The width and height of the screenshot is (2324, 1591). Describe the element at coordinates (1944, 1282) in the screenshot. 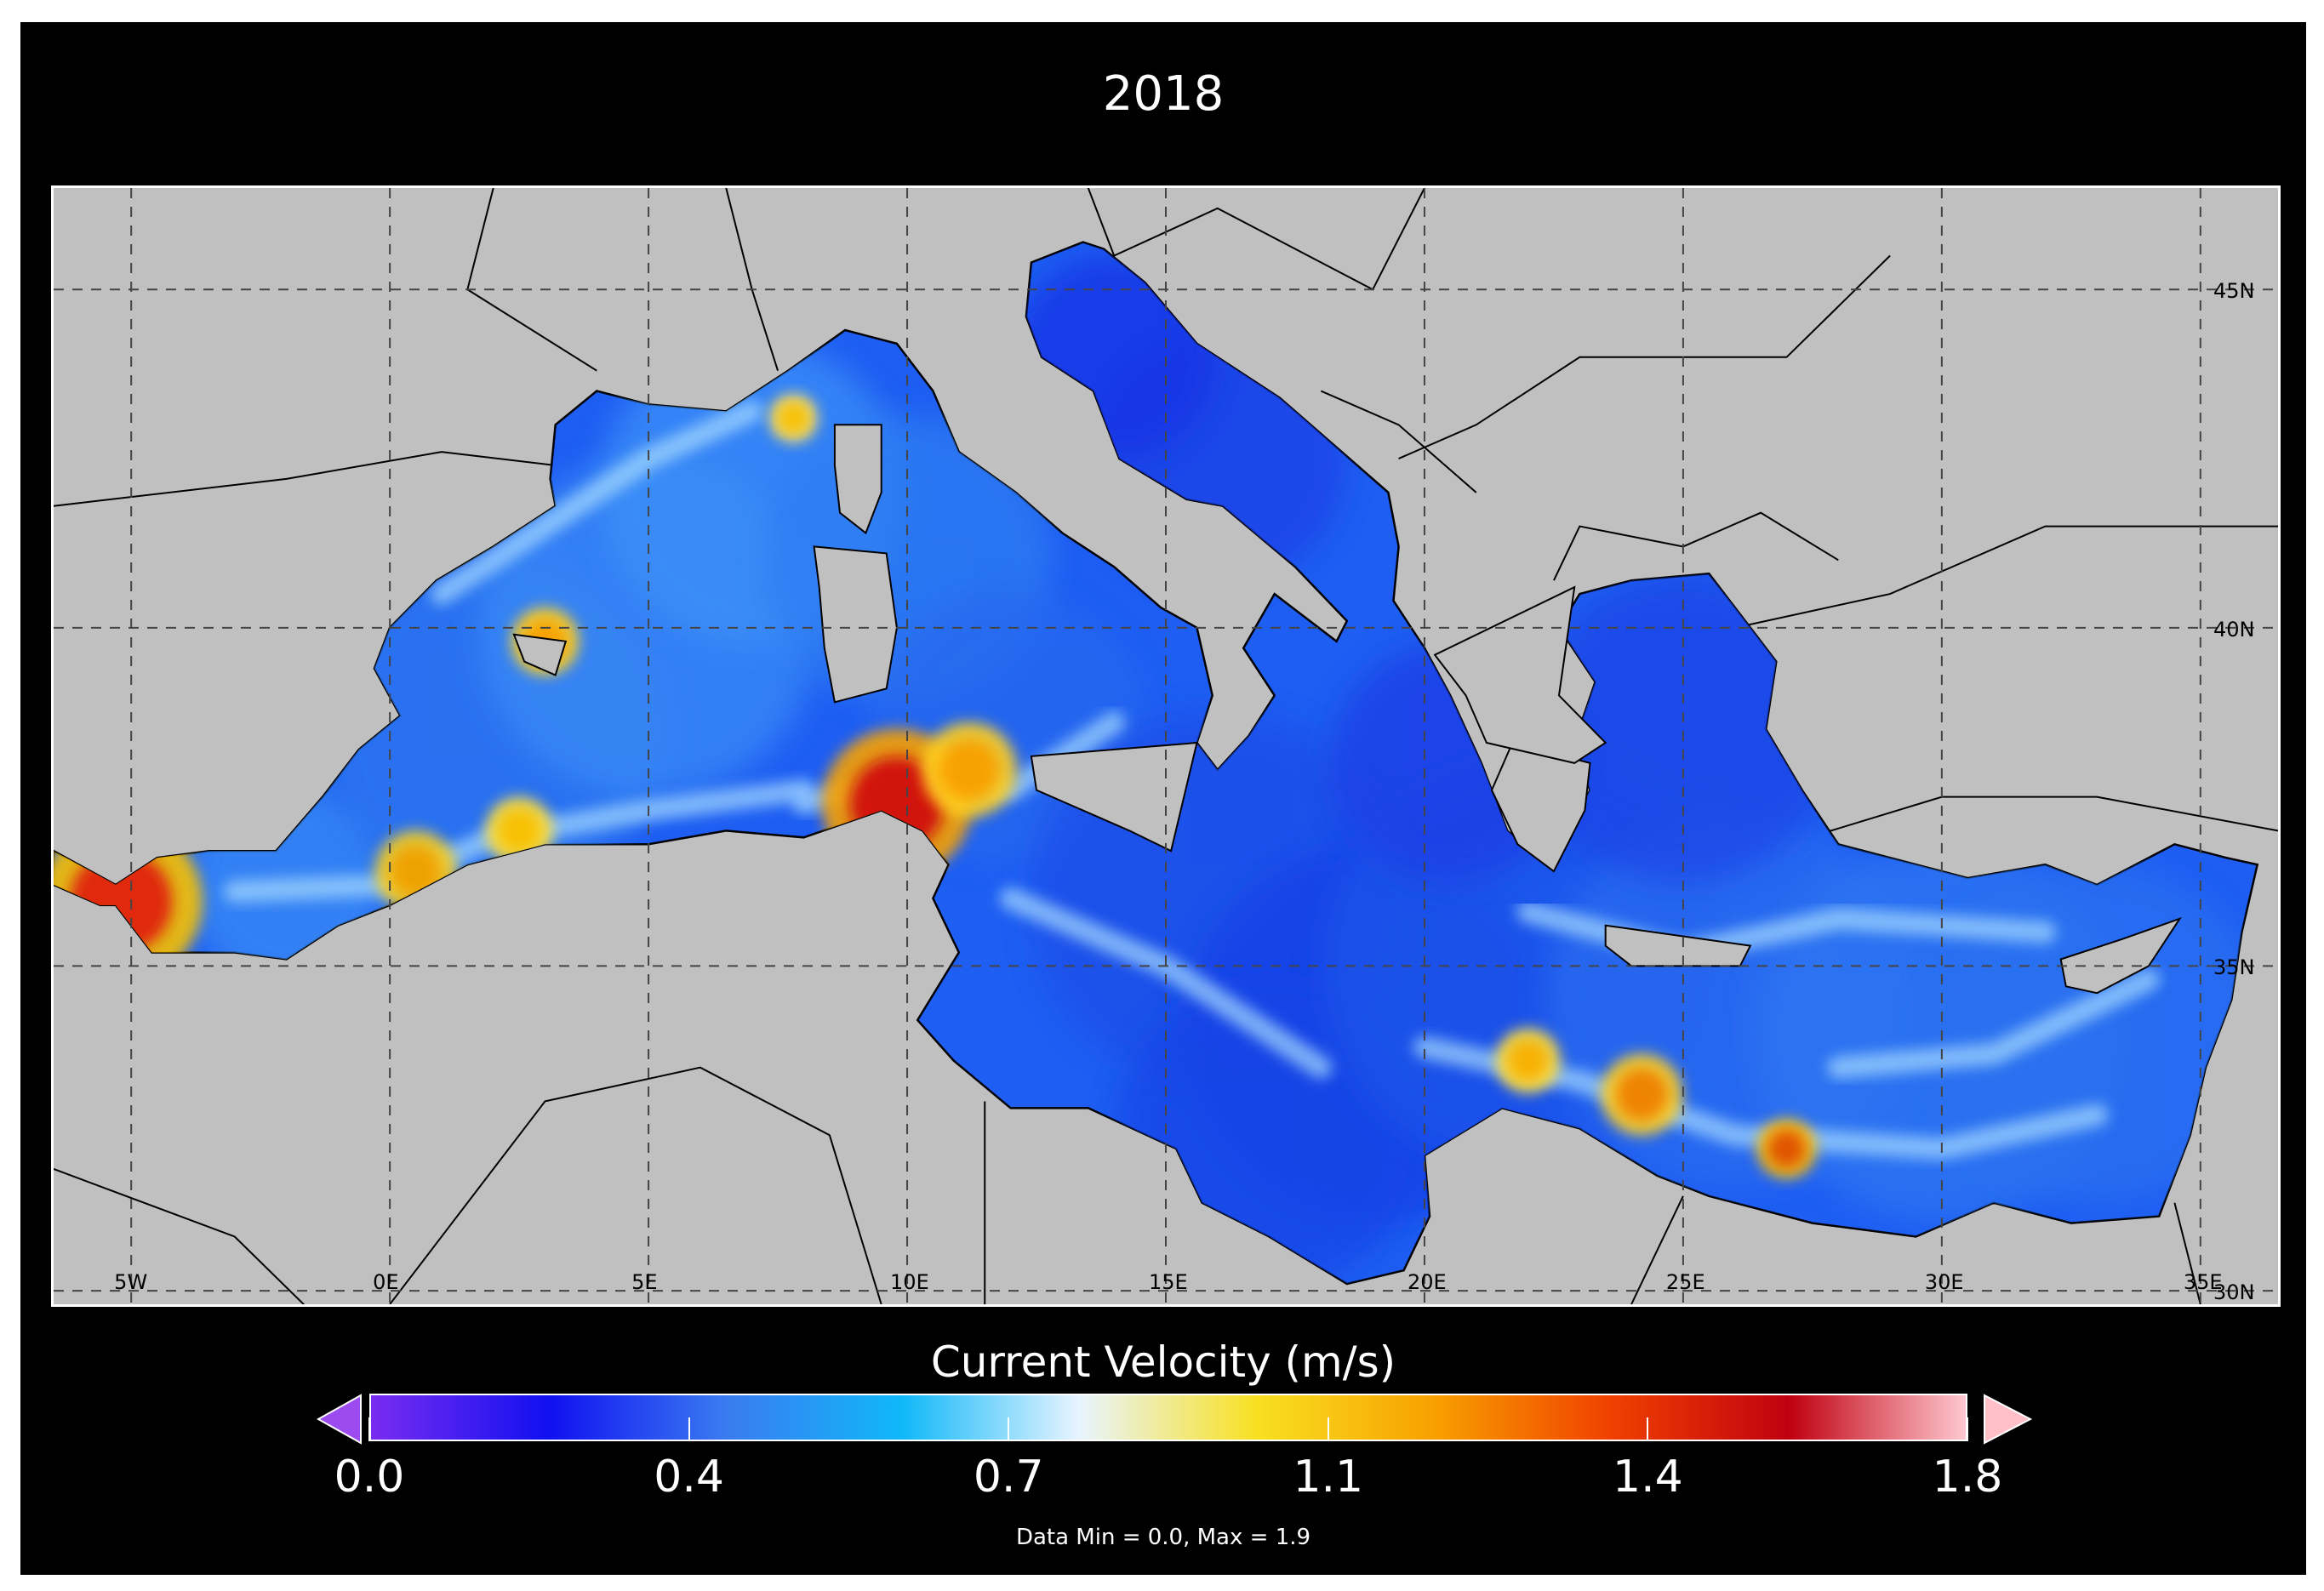

I see `lon-label: 30E` at that location.